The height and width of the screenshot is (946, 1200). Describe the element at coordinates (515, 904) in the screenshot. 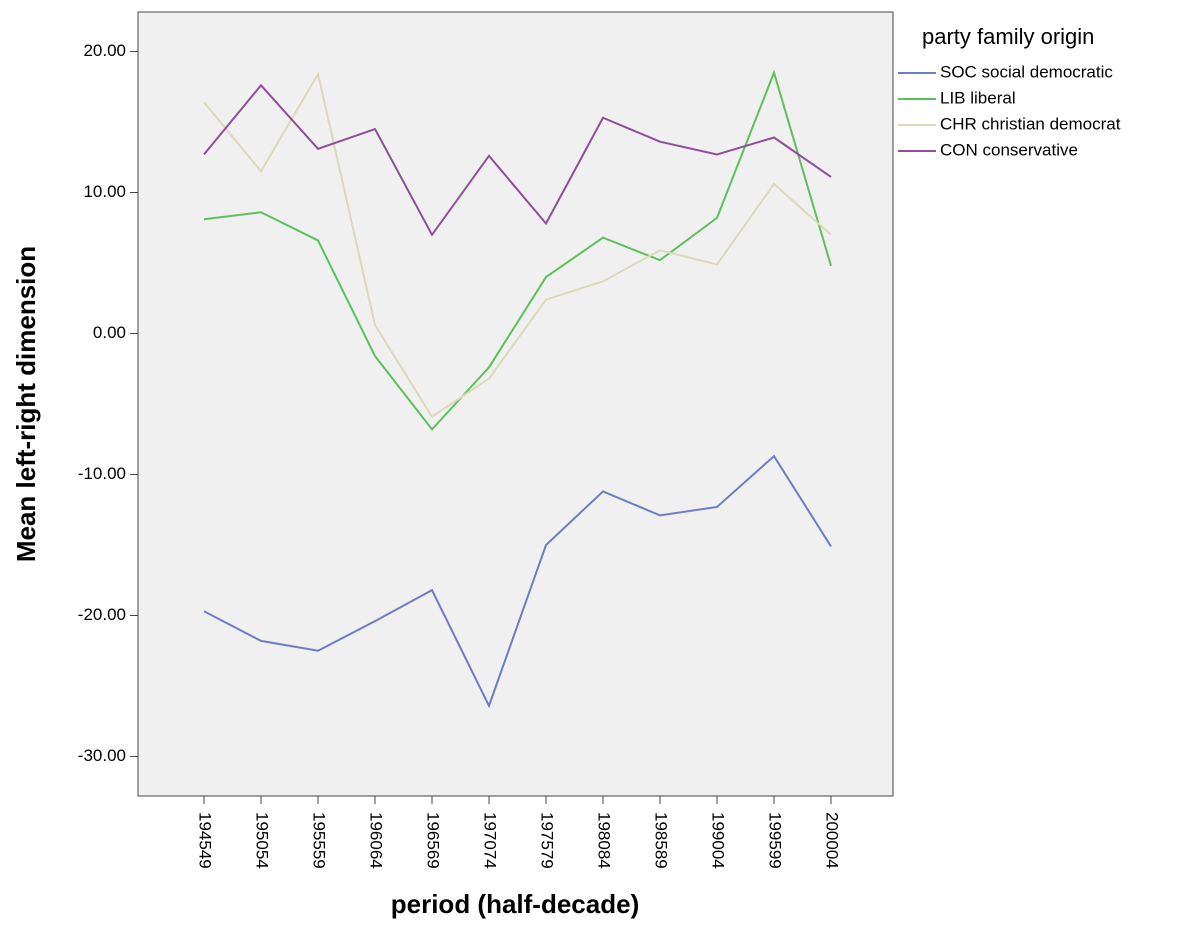

I see `x-axis-title: period (half-decade)` at that location.